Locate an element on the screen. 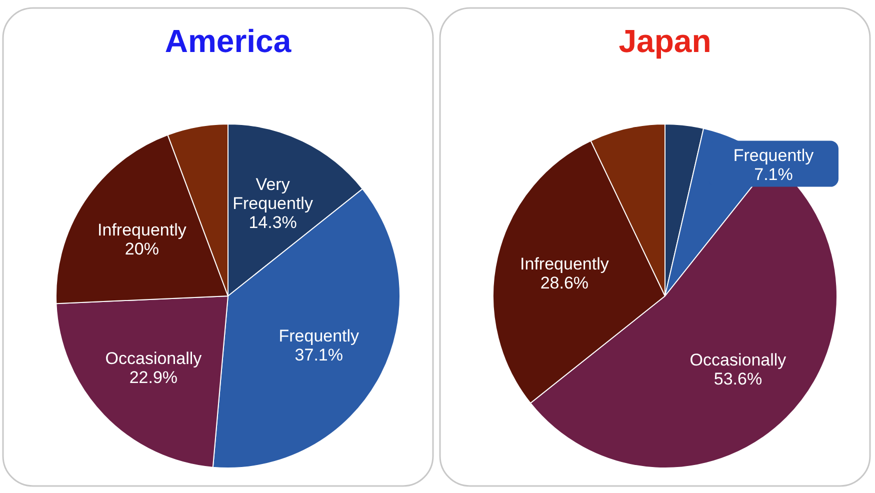 The image size is (875, 493). data-label: 20% is located at coordinates (141, 249).